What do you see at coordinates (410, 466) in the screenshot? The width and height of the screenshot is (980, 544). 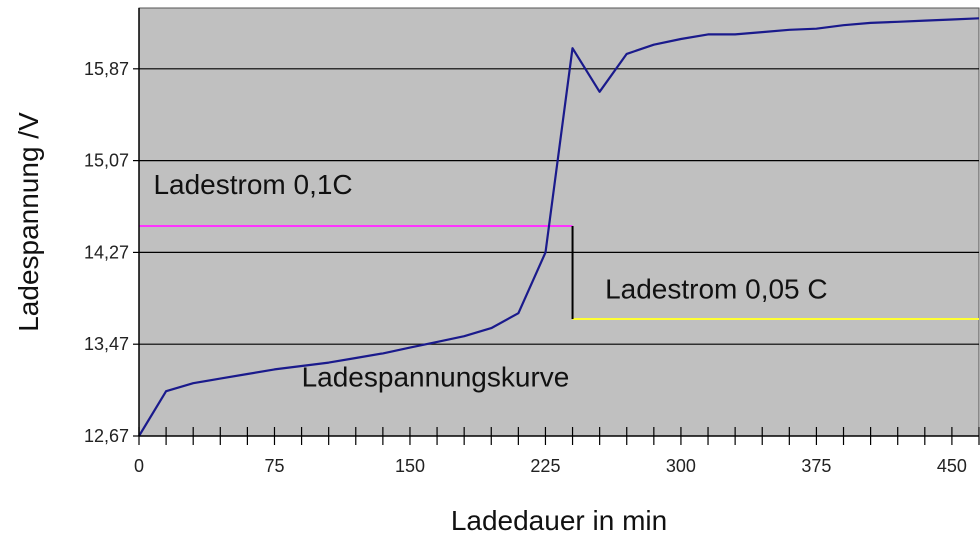 I see `x-tick-label: 150` at bounding box center [410, 466].